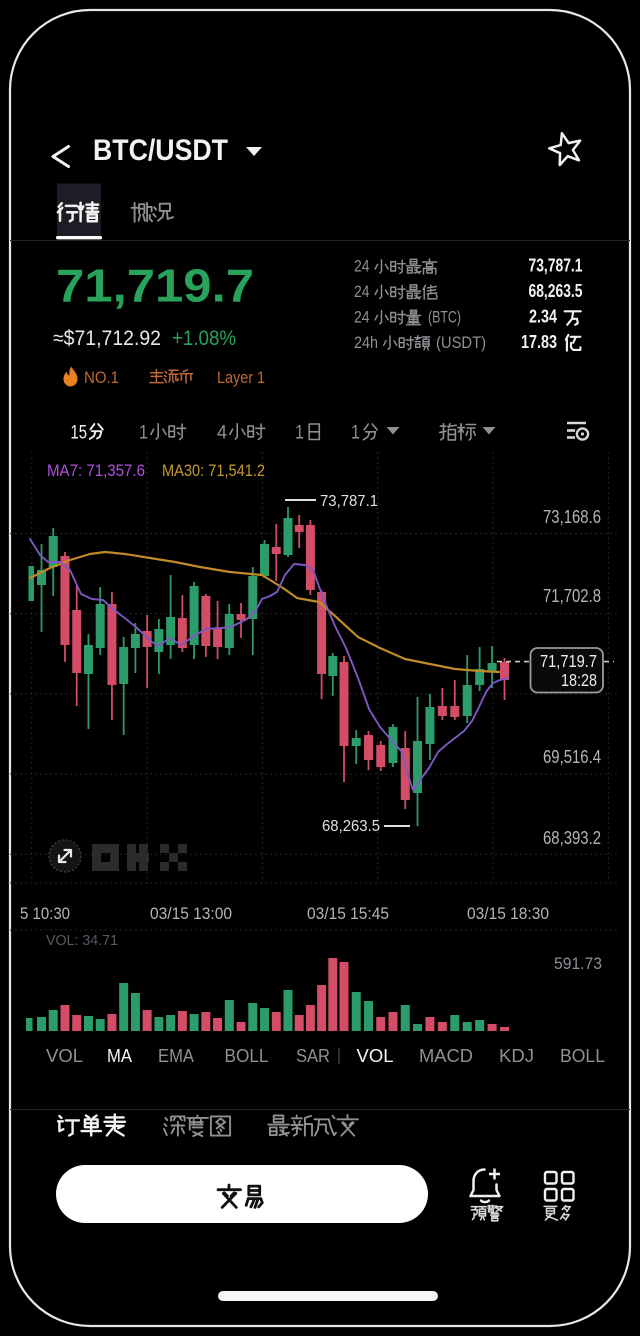 Image resolution: width=640 pixels, height=1336 pixels. What do you see at coordinates (204, 338) in the screenshot?
I see `svg-text: +1.08%` at bounding box center [204, 338].